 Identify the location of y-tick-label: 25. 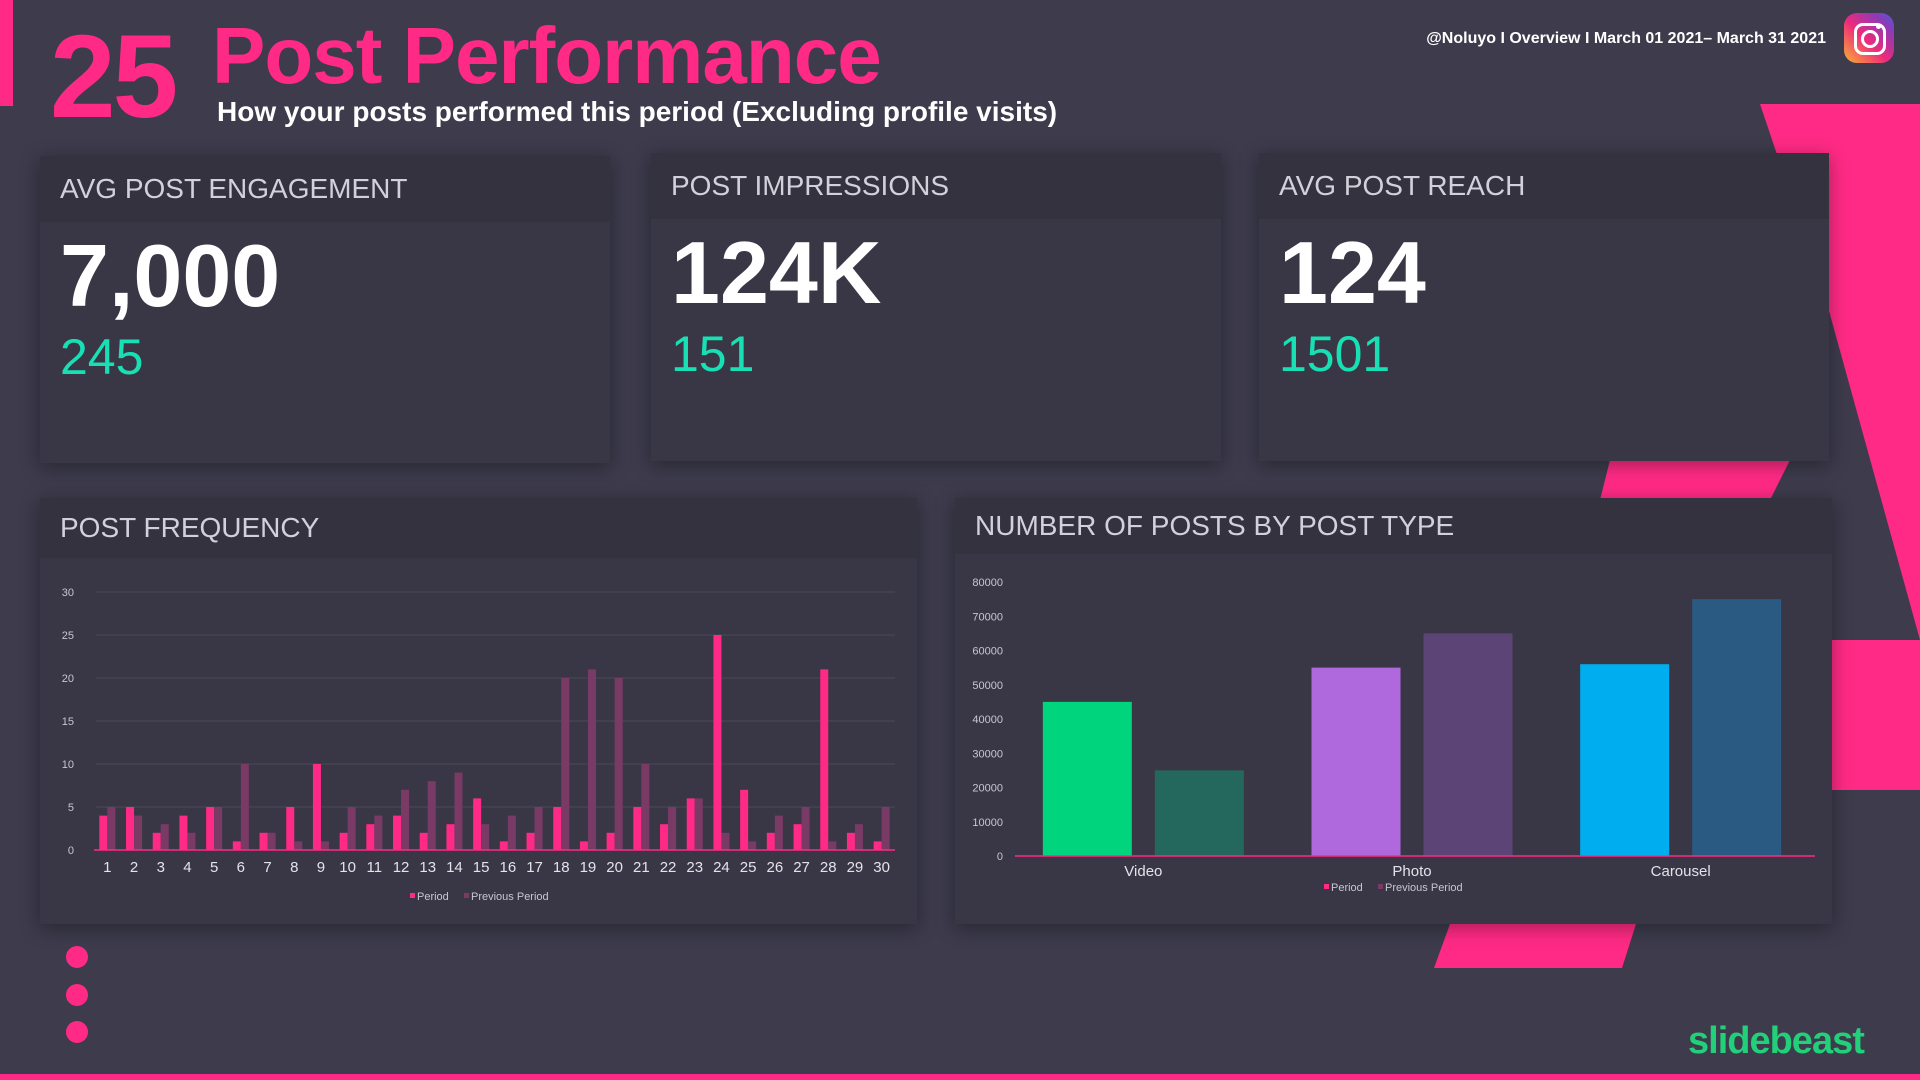
(68, 636).